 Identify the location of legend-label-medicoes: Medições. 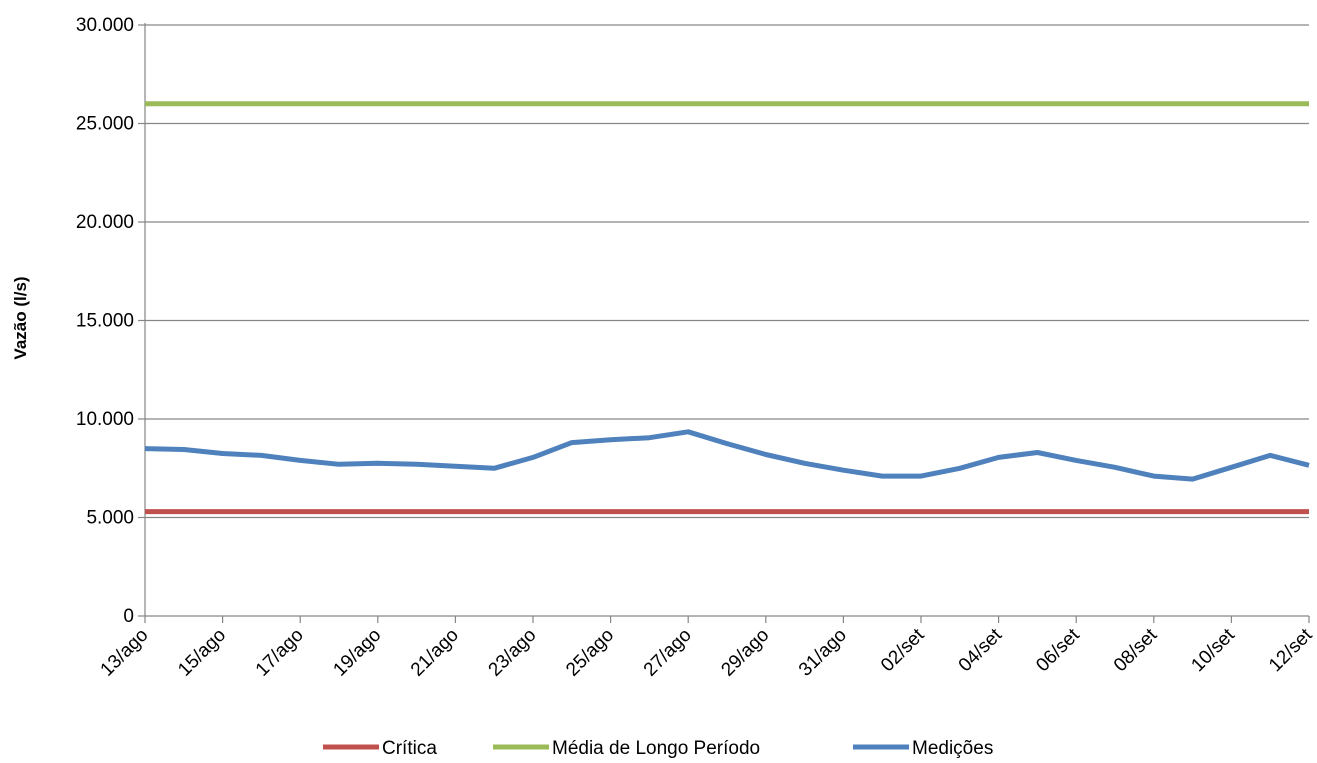
(952, 748).